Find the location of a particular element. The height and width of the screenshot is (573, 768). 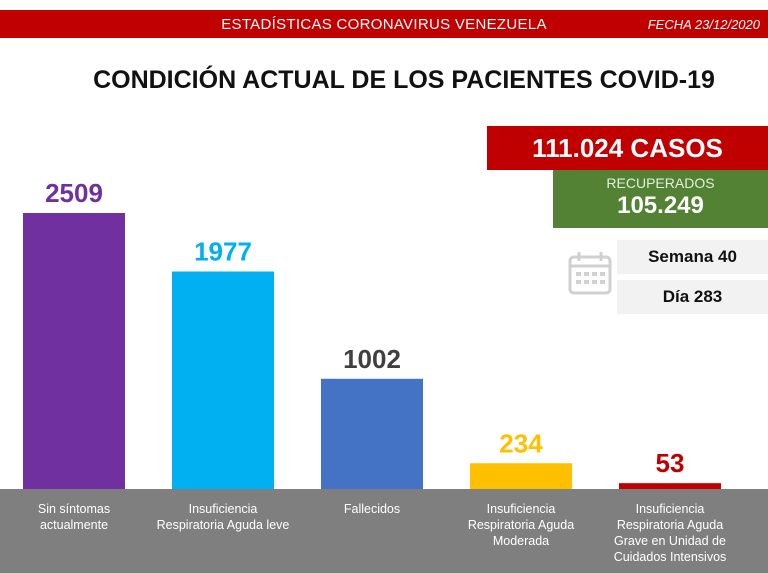

recovered-label: RECUPERADOS is located at coordinates (660, 183).